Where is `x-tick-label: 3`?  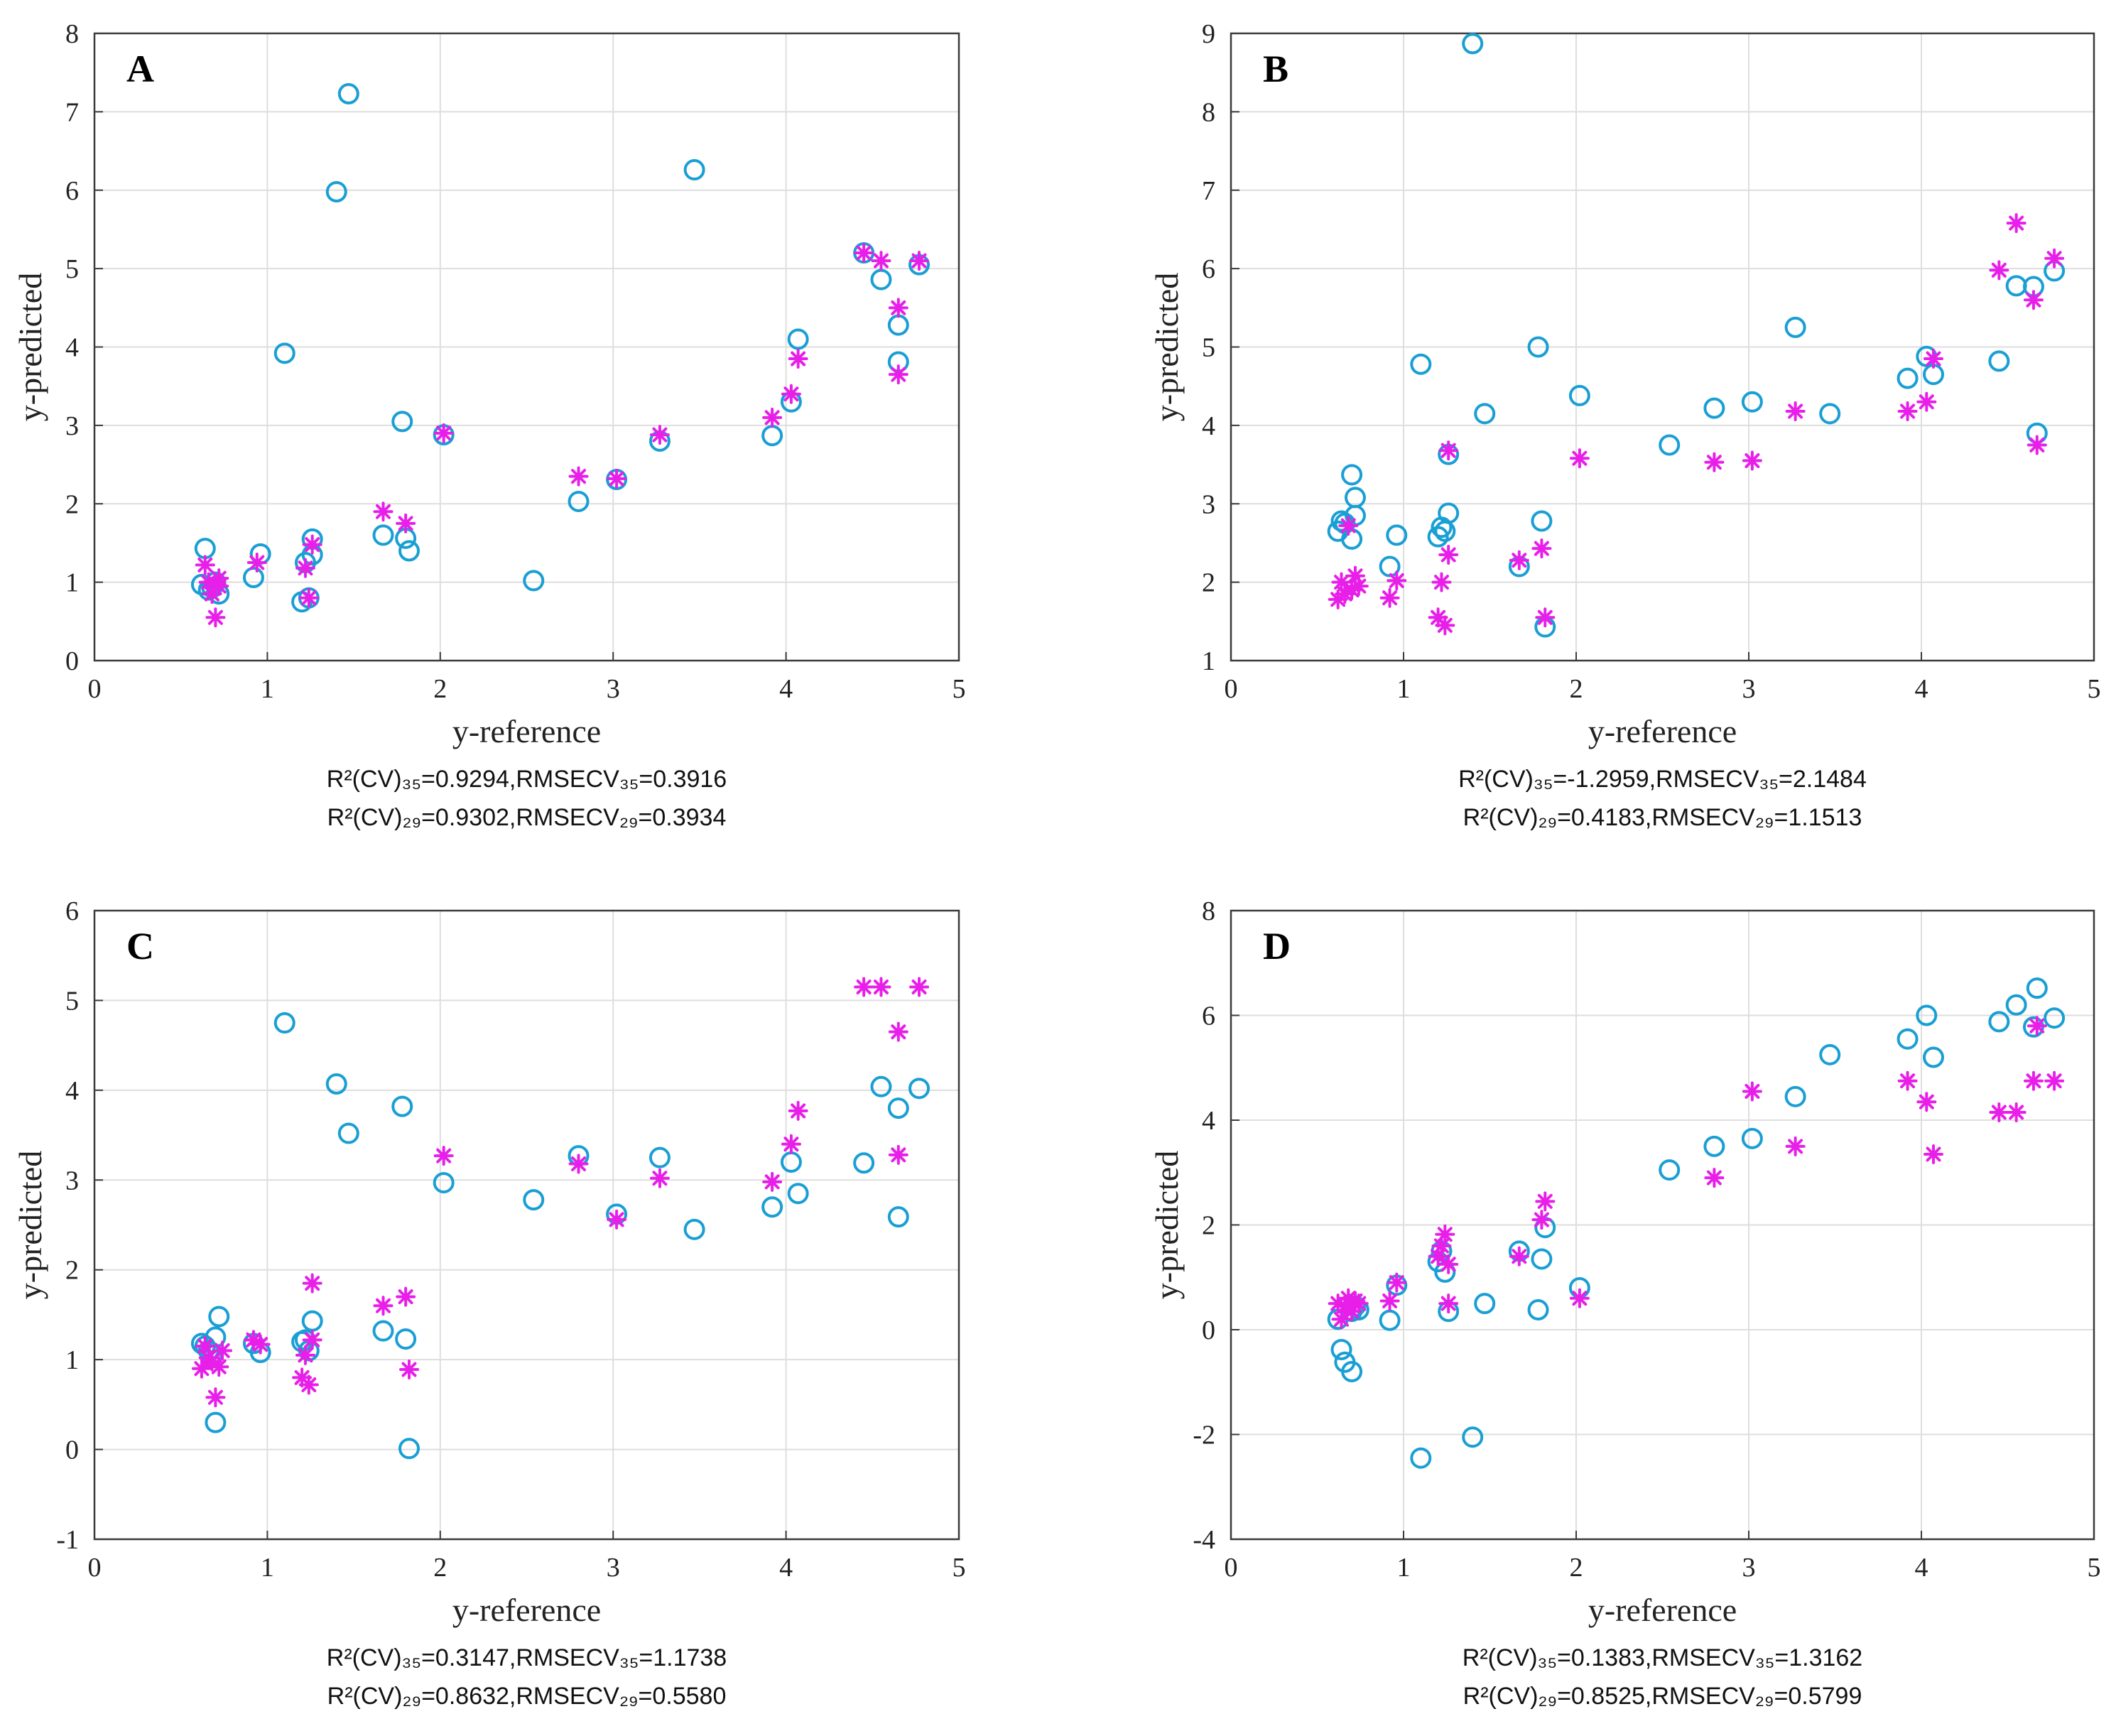
x-tick-label: 3 is located at coordinates (1749, 689).